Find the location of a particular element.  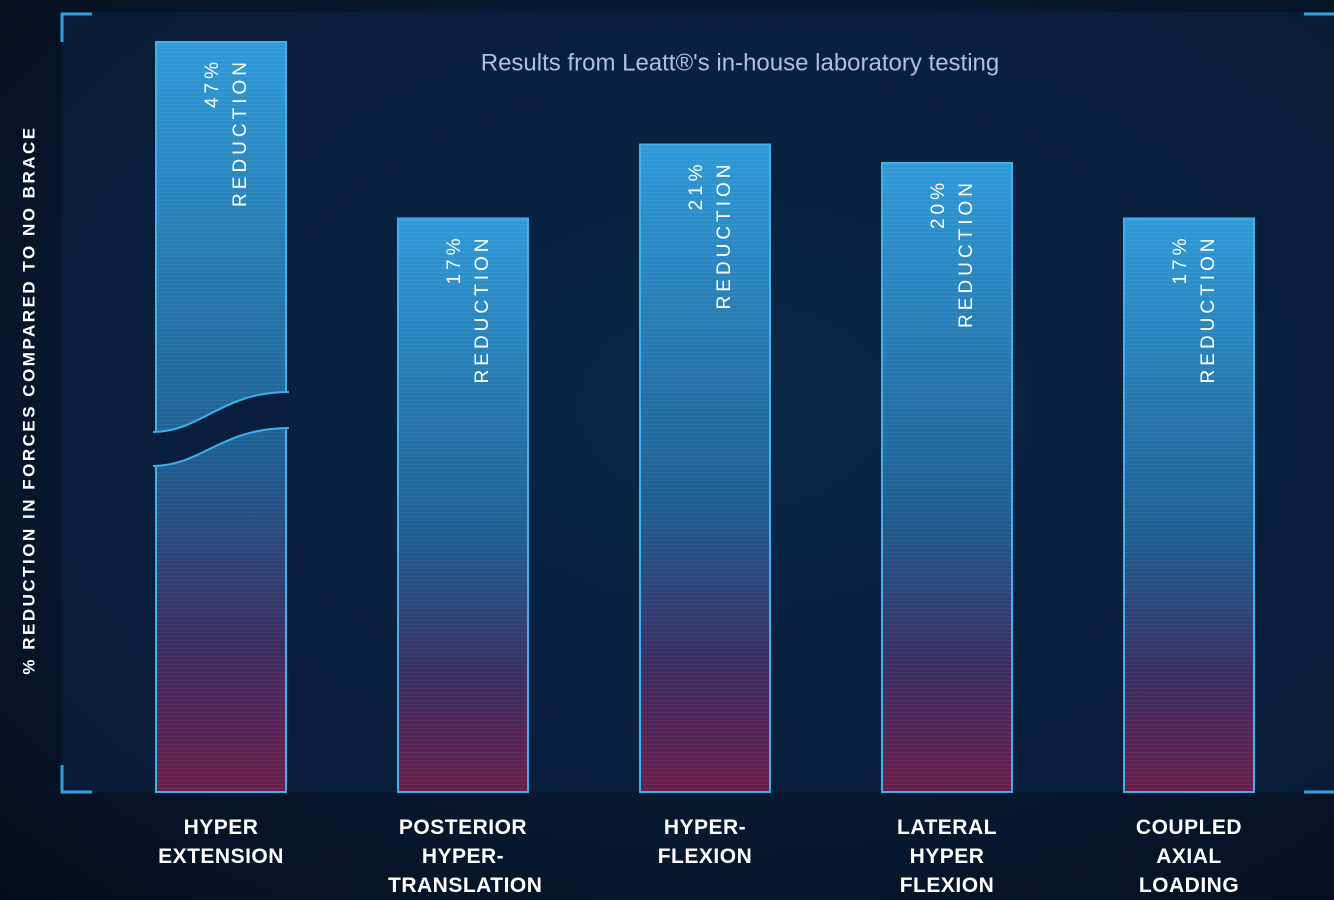

value-label: 20% is located at coordinates (938, 204).